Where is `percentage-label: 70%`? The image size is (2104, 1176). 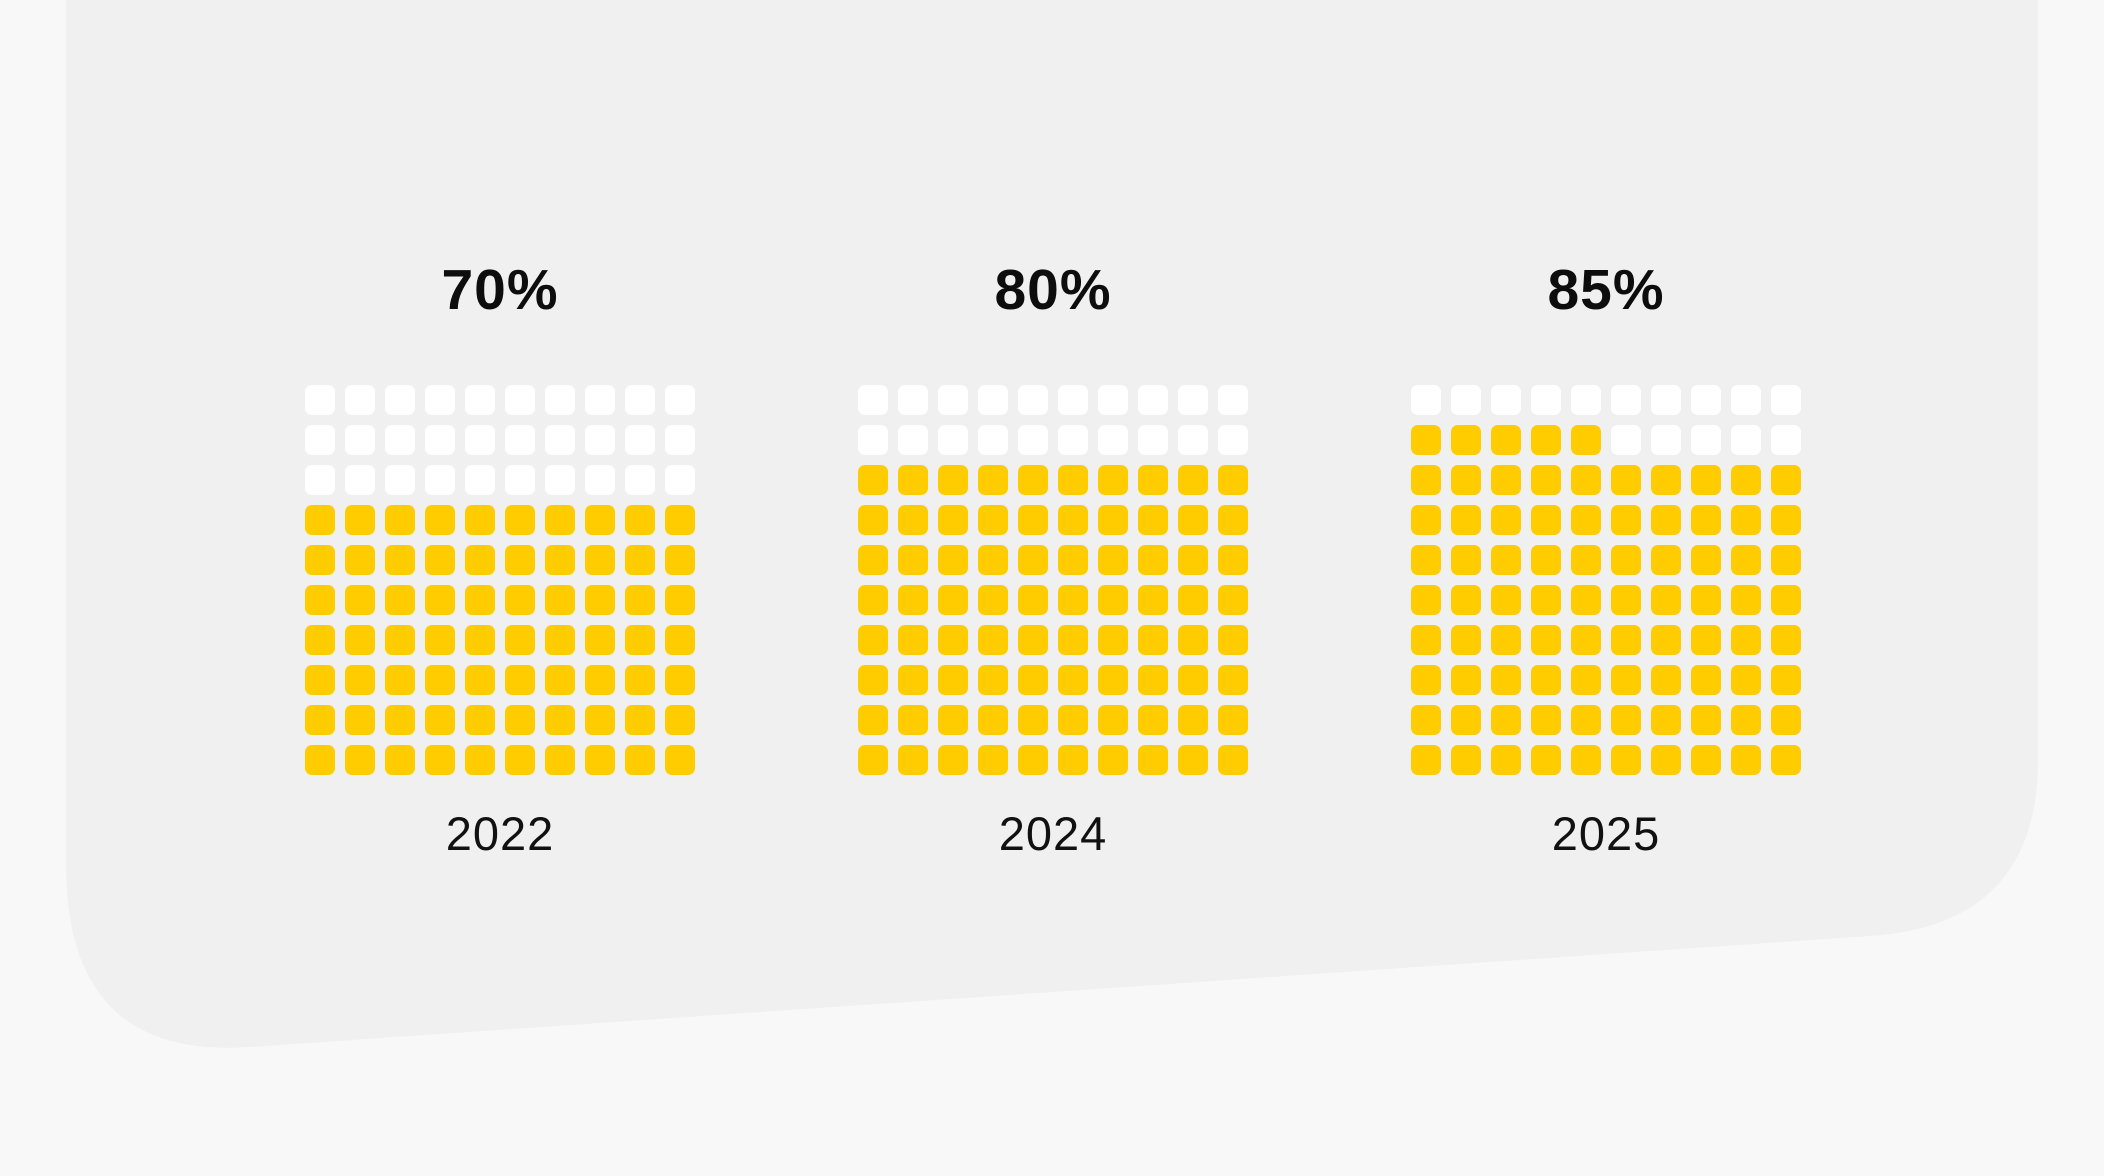
percentage-label: 70% is located at coordinates (500, 290).